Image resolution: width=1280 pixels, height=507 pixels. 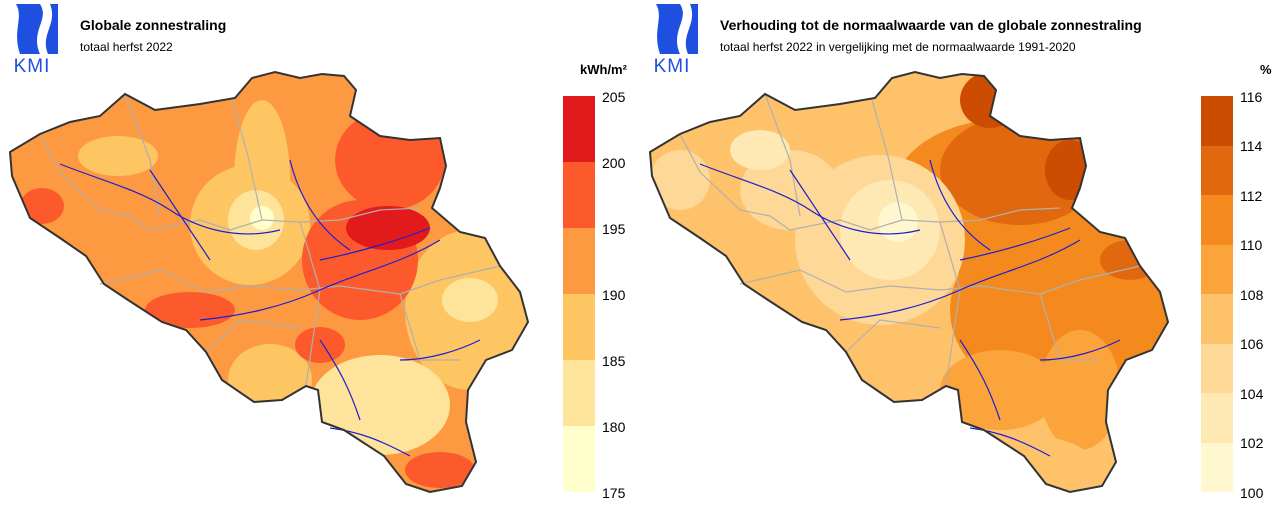 I want to click on legend-tick: 114, so click(x=1251, y=146).